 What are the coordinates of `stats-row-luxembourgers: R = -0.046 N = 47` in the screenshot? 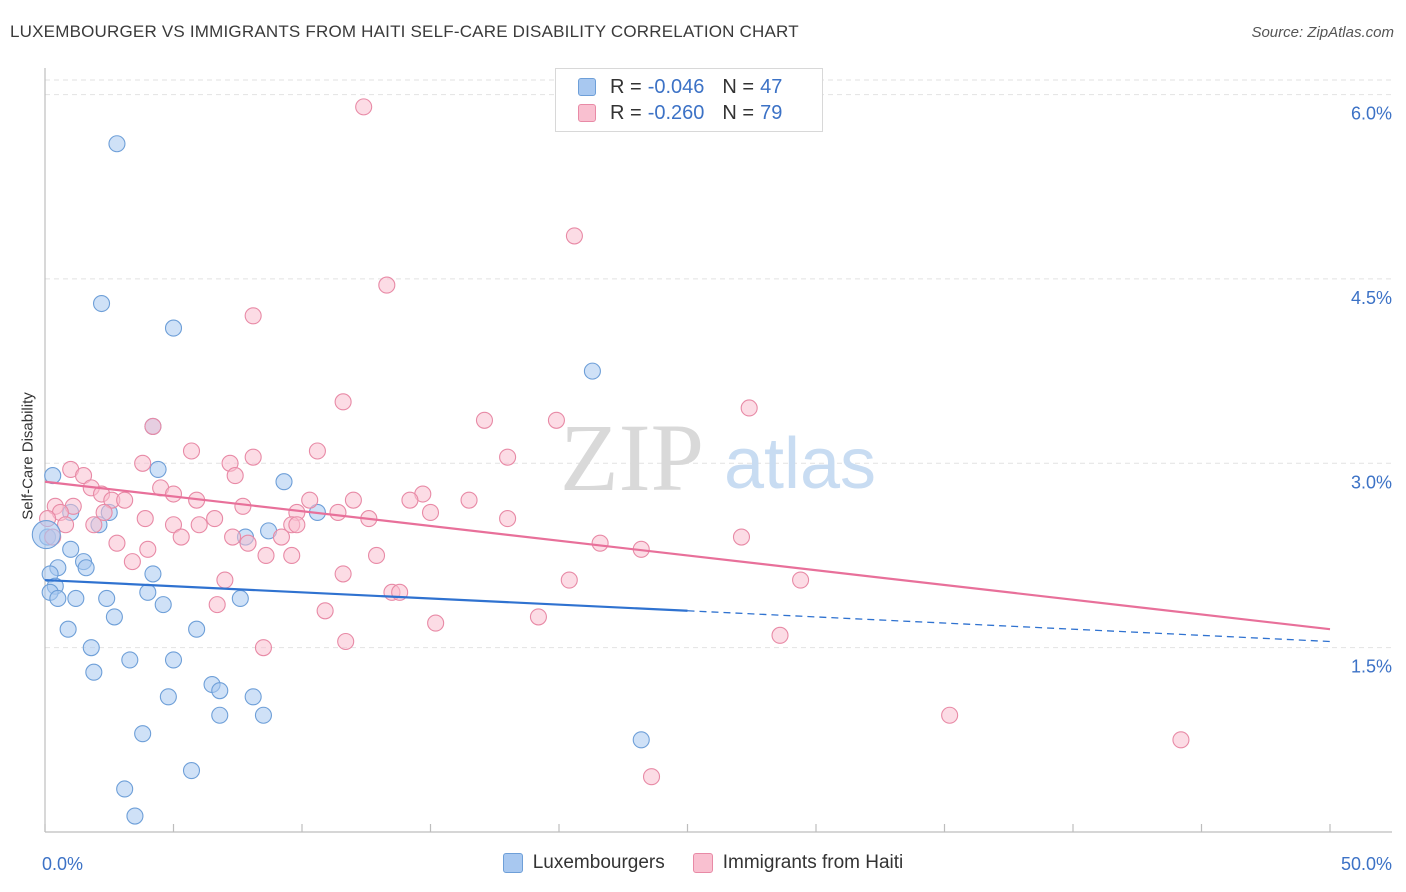 It's located at (680, 87).